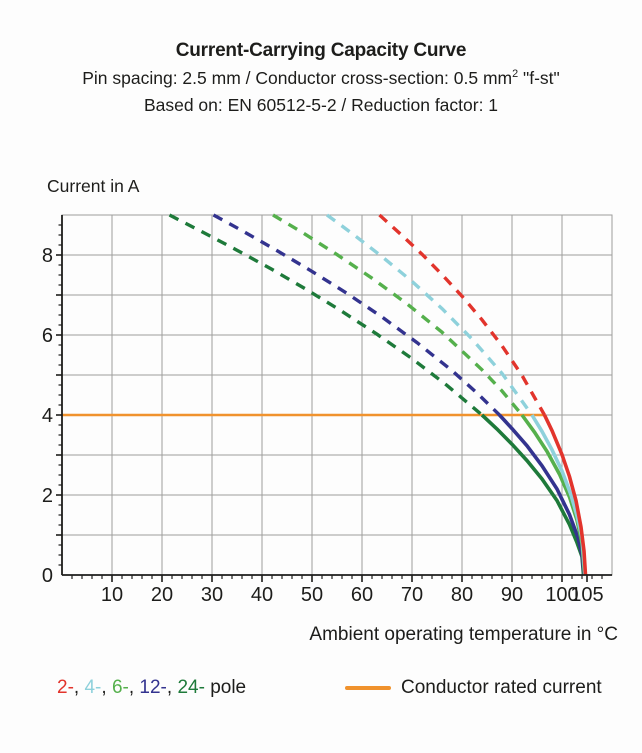  I want to click on legend-pole-2: 2-, so click(65, 687).